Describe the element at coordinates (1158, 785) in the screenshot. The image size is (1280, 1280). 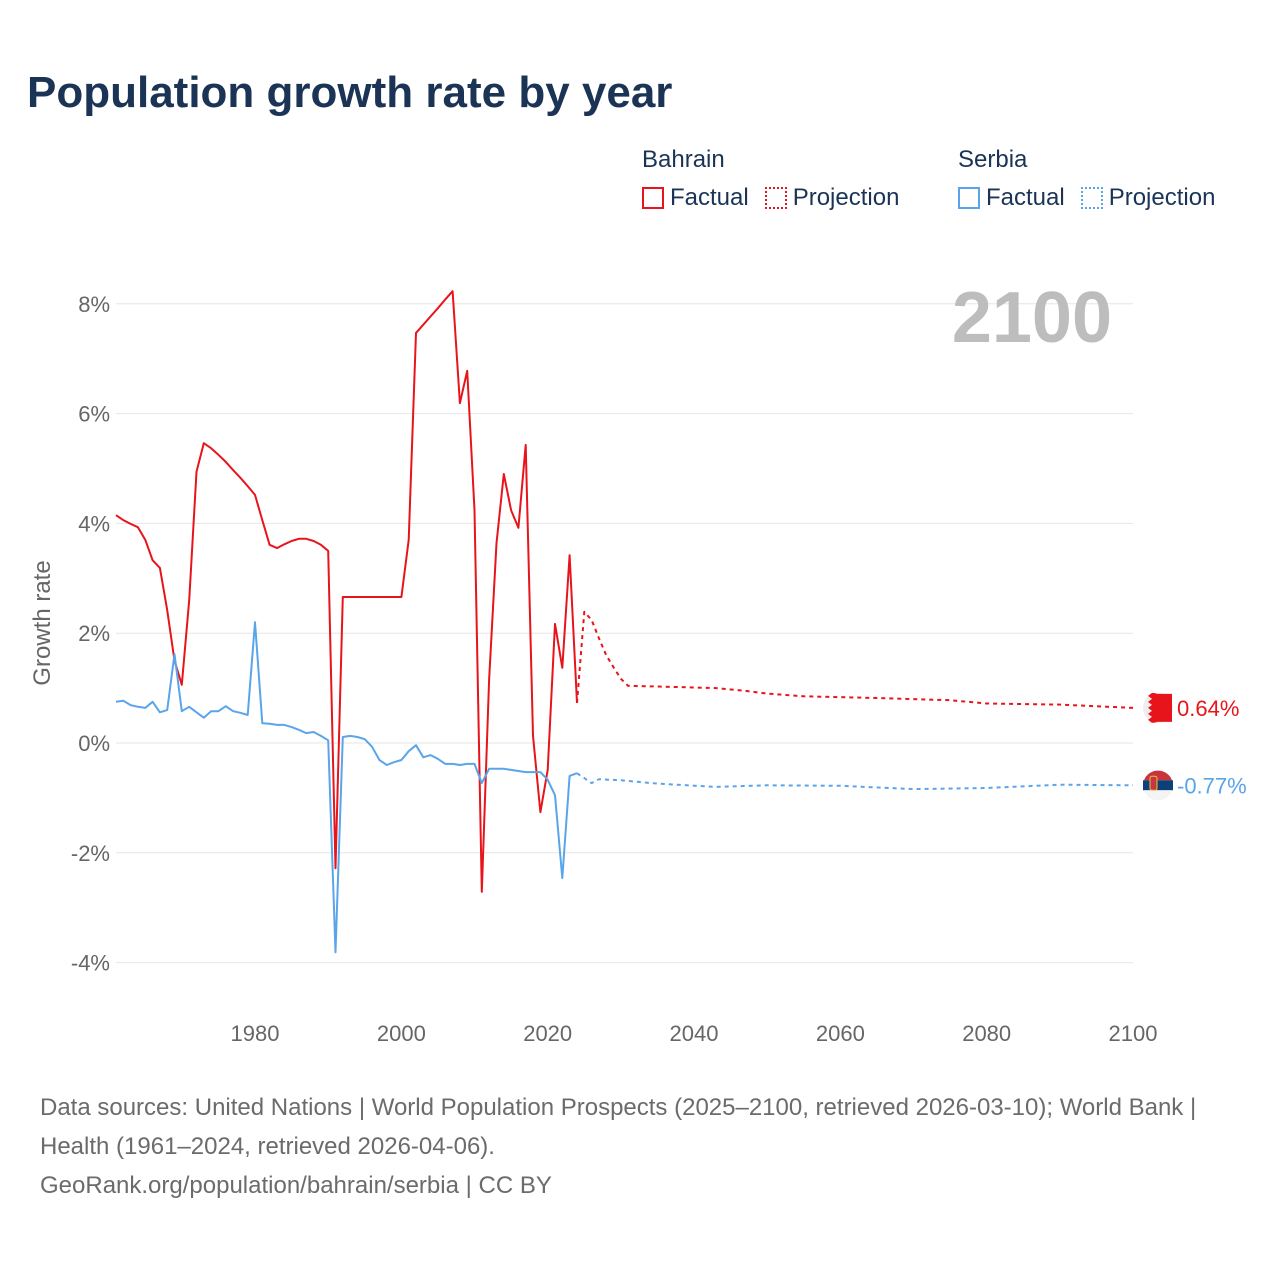
I see `flag-serbia-icon` at that location.